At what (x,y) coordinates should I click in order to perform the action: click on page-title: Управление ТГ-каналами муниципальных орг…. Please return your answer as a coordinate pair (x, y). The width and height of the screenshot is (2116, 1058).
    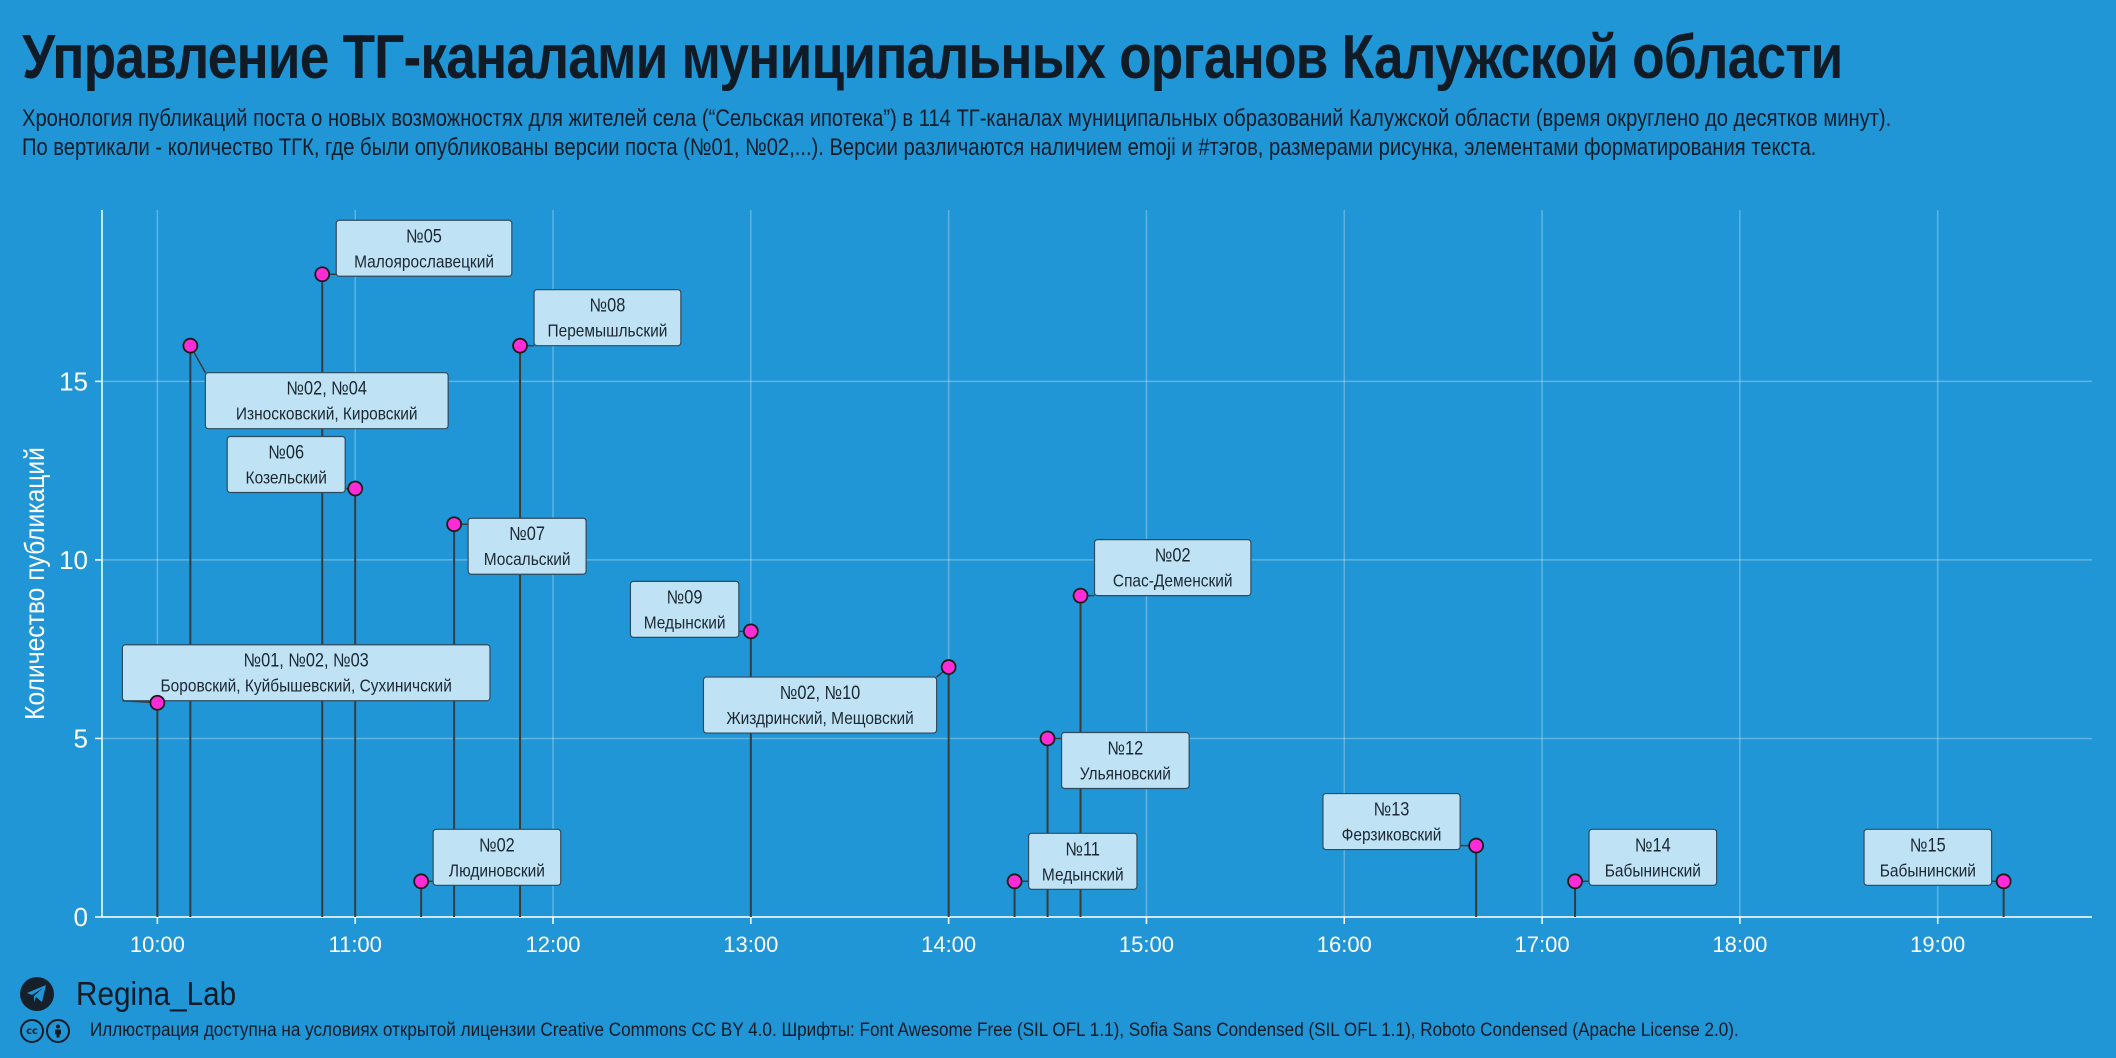
    Looking at the image, I should click on (932, 57).